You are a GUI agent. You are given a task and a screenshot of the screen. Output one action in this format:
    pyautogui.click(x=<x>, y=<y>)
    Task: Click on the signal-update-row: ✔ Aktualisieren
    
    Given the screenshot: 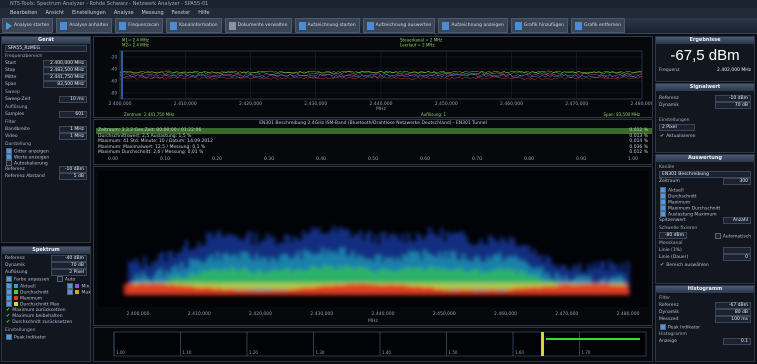 What is the action you would take?
    pyautogui.click(x=705, y=137)
    